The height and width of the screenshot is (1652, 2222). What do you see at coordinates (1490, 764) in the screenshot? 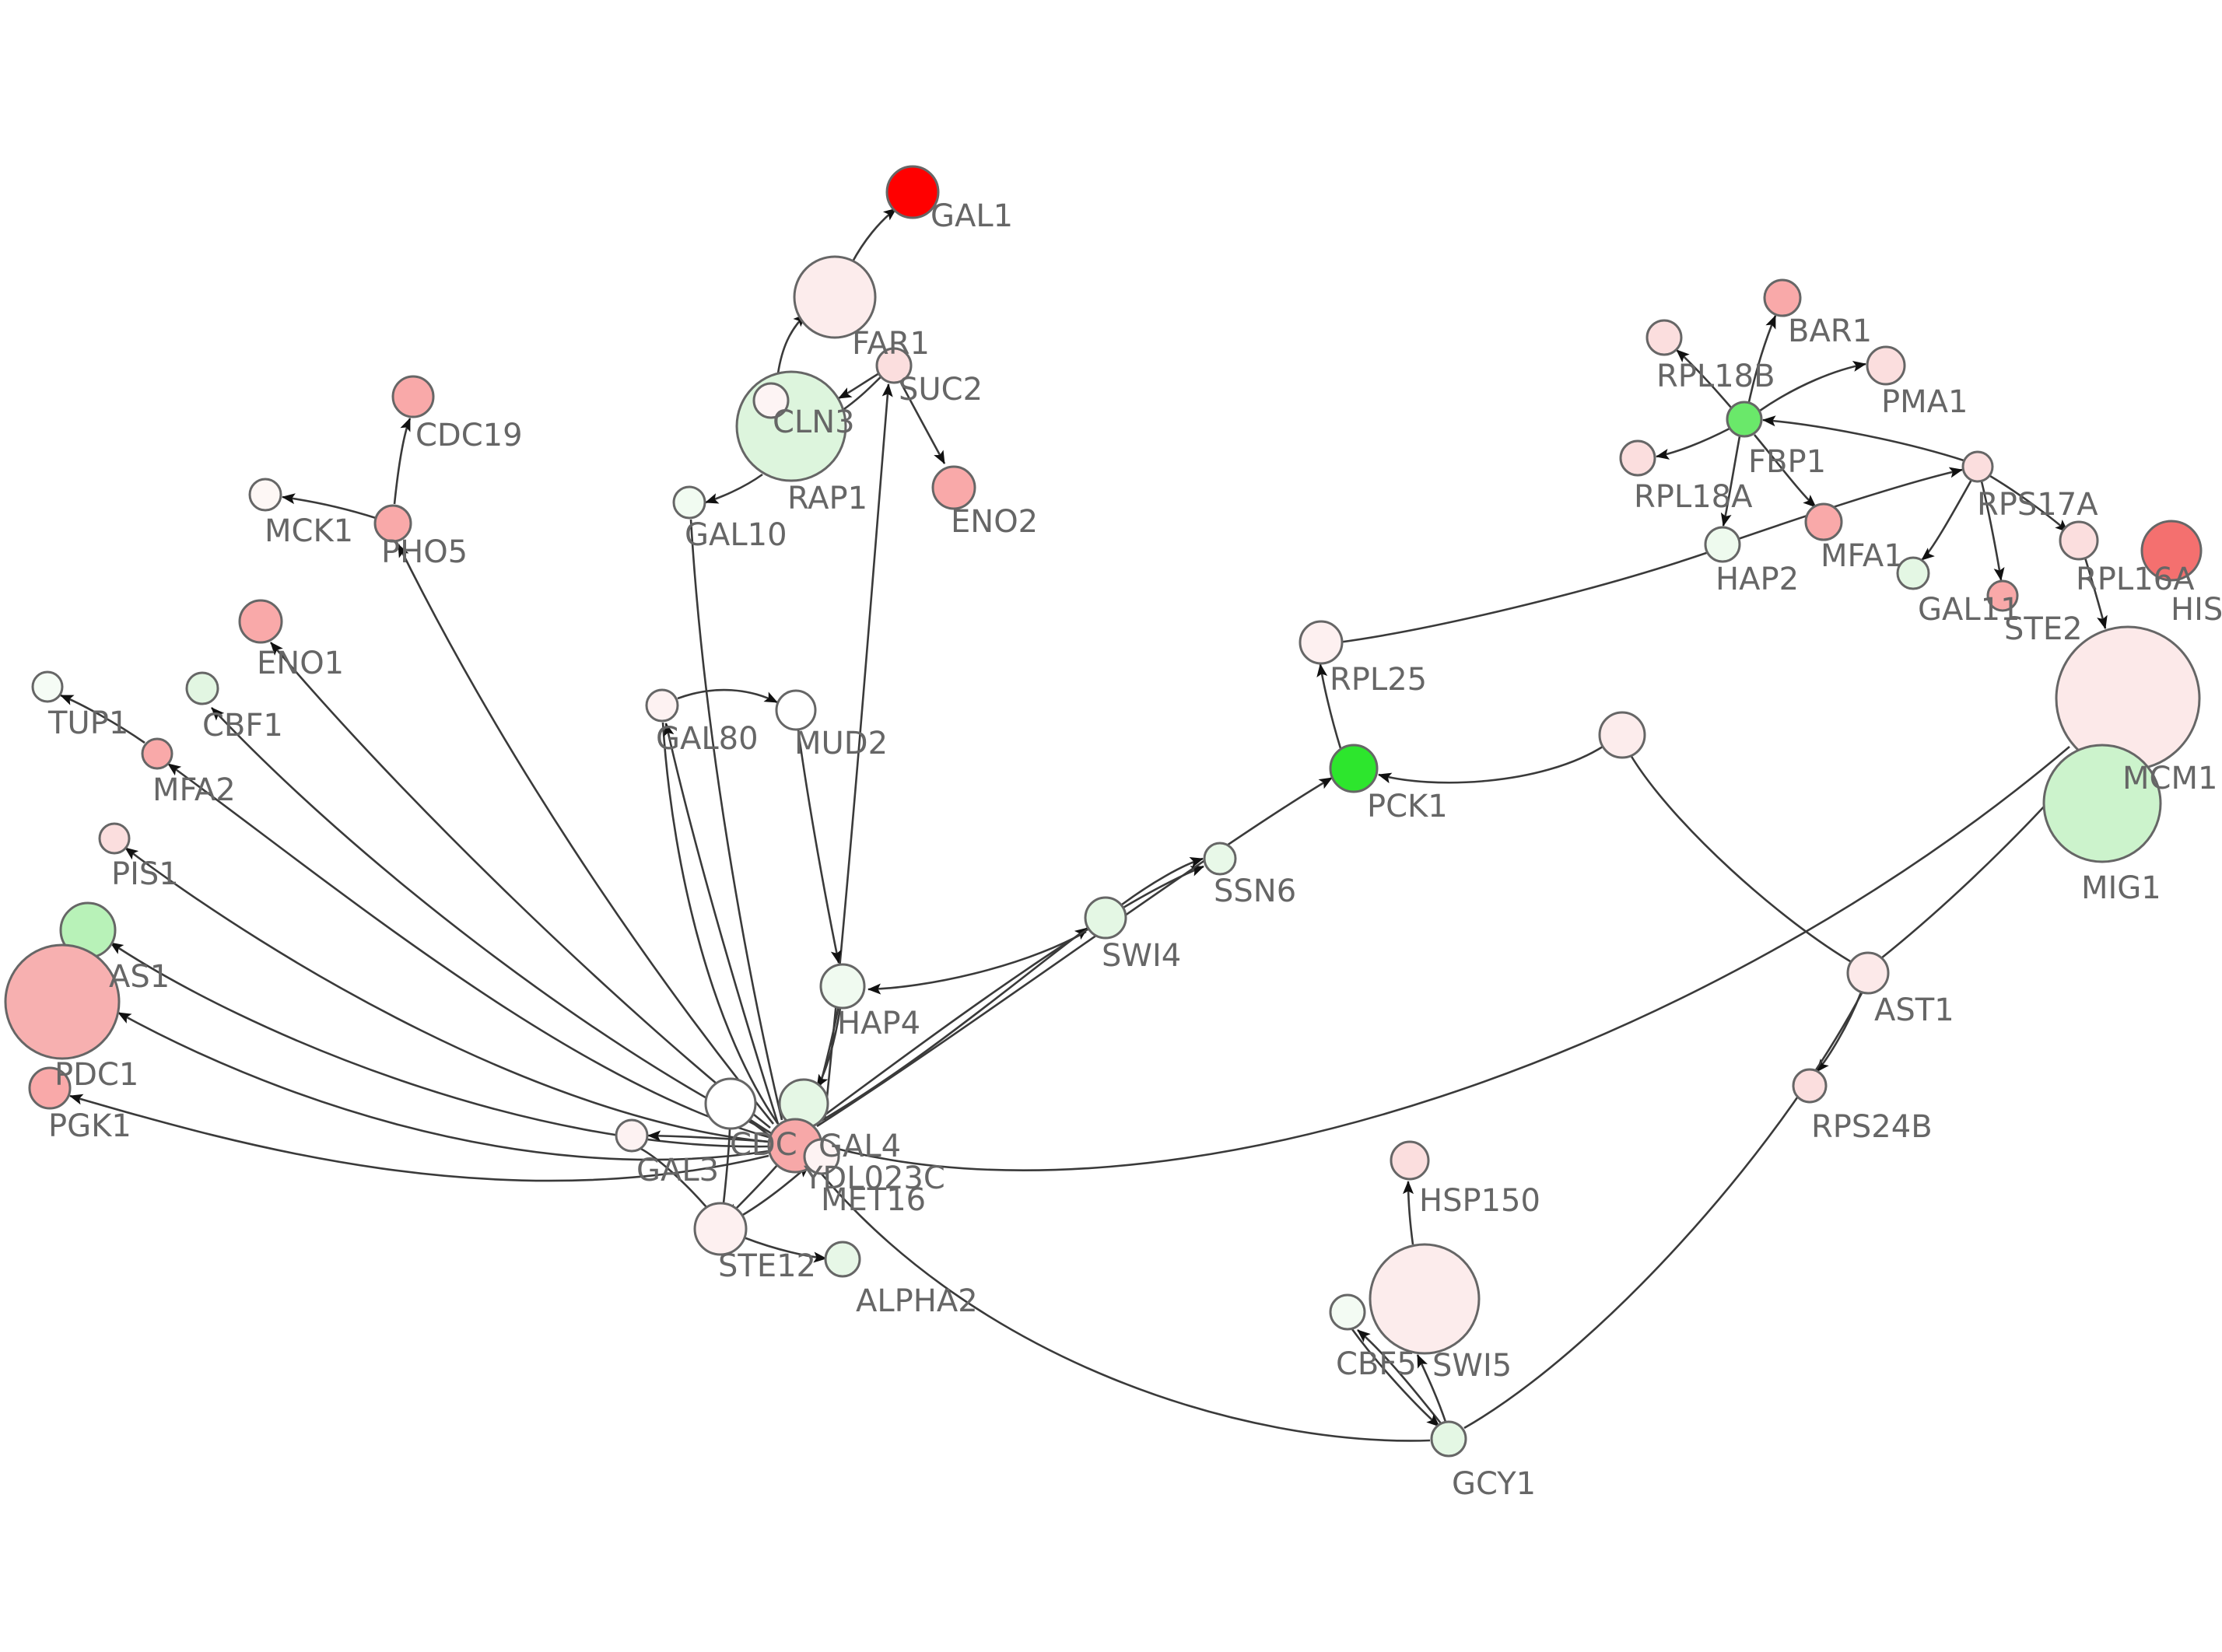
I see `edge-unk1-to-pck1` at bounding box center [1490, 764].